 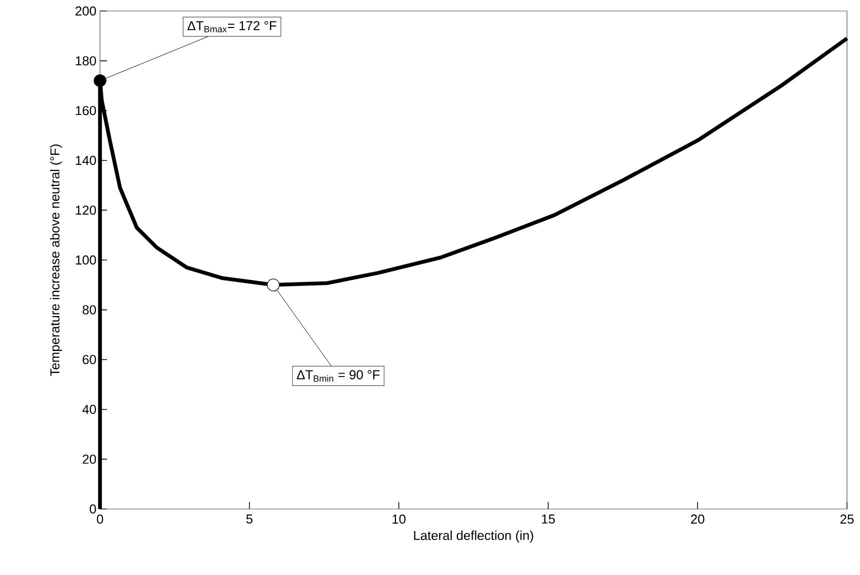 I want to click on y-tick-label: 160, so click(x=86, y=111).